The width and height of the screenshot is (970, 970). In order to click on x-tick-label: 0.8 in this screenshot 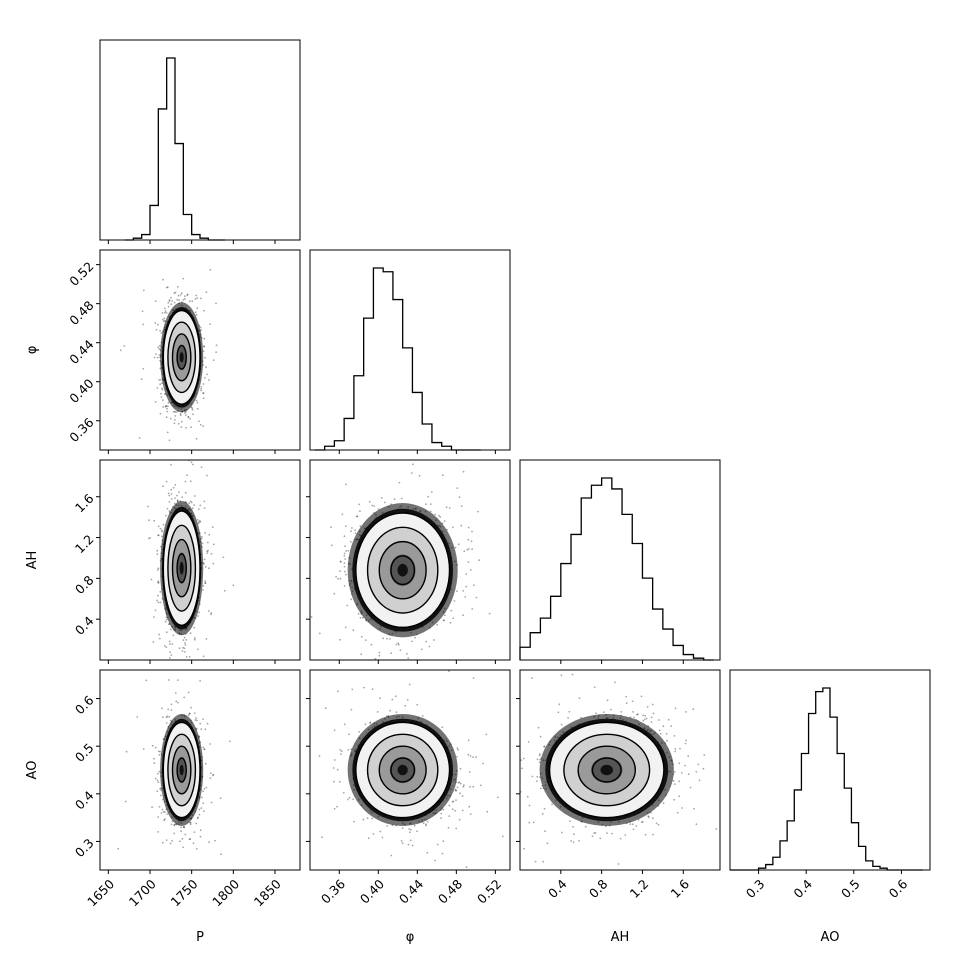, I will do `click(598, 888)`.